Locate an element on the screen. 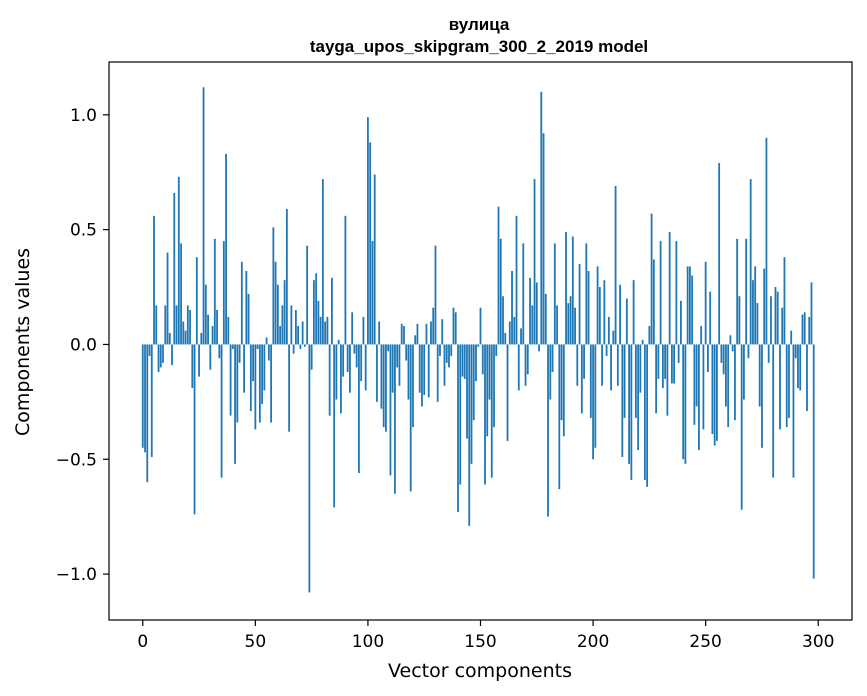 This screenshot has width=867, height=696. y-tick-label: −1.0 is located at coordinates (76, 575).